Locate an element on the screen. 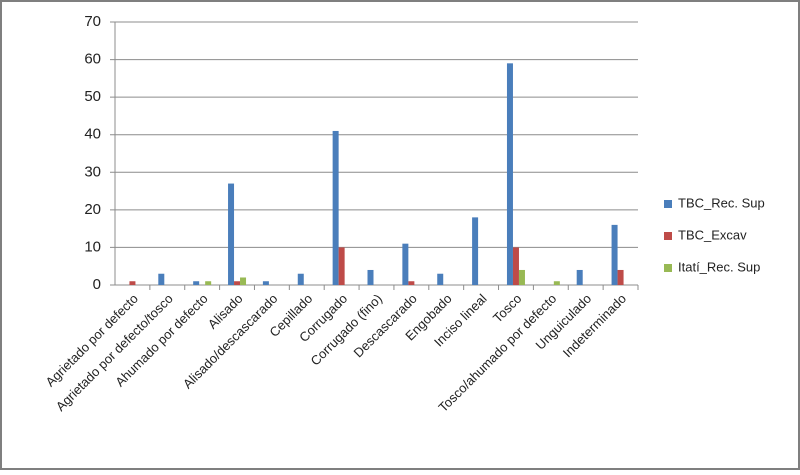 The image size is (800, 475). y-tick-label: 20 is located at coordinates (92, 209).